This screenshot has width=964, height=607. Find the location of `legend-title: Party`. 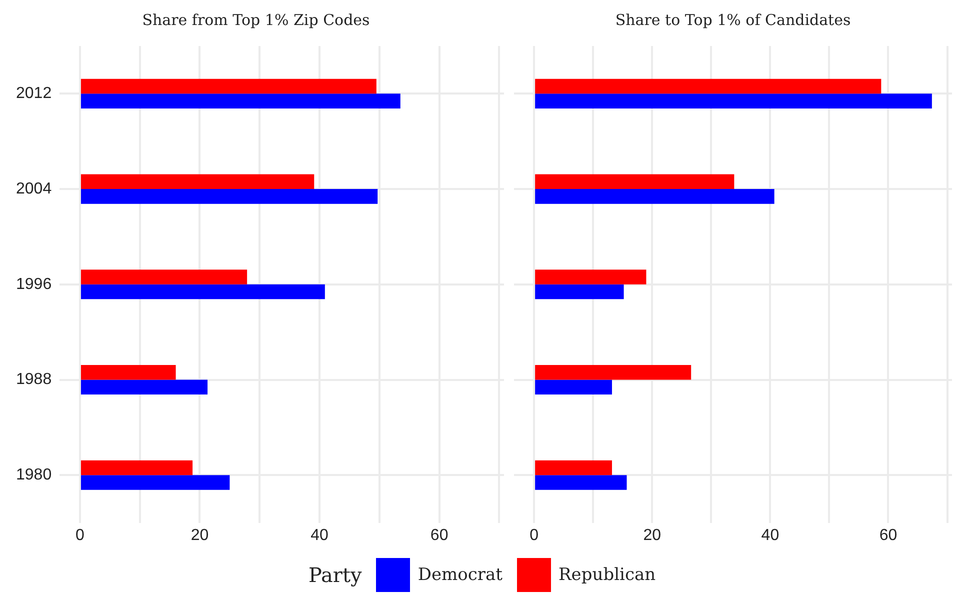

legend-title: Party is located at coordinates (335, 575).